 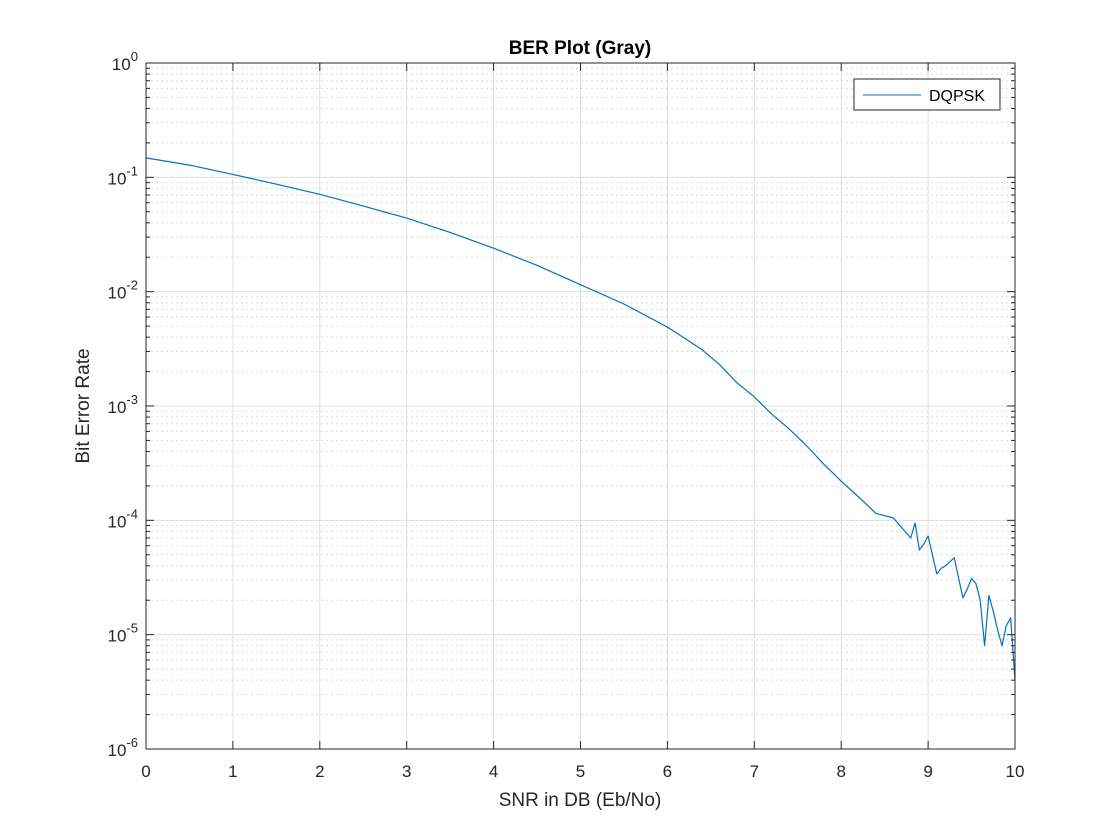 What do you see at coordinates (840, 771) in the screenshot?
I see `x-tick-label: 8` at bounding box center [840, 771].